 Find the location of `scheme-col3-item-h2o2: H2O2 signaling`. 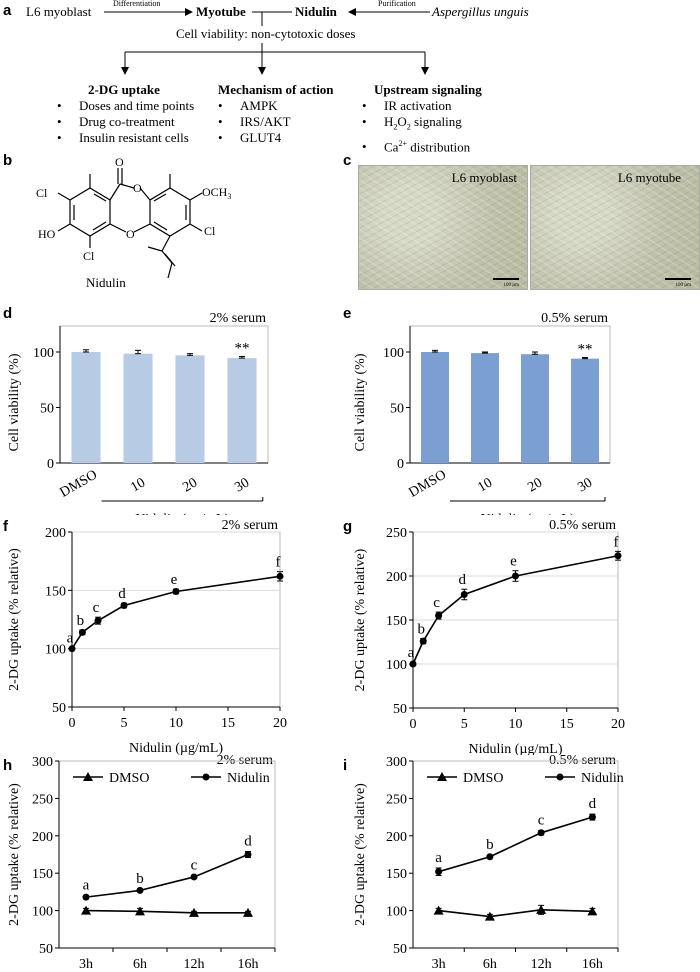

scheme-col3-item-h2o2: H2O2 signaling is located at coordinates (416, 125).